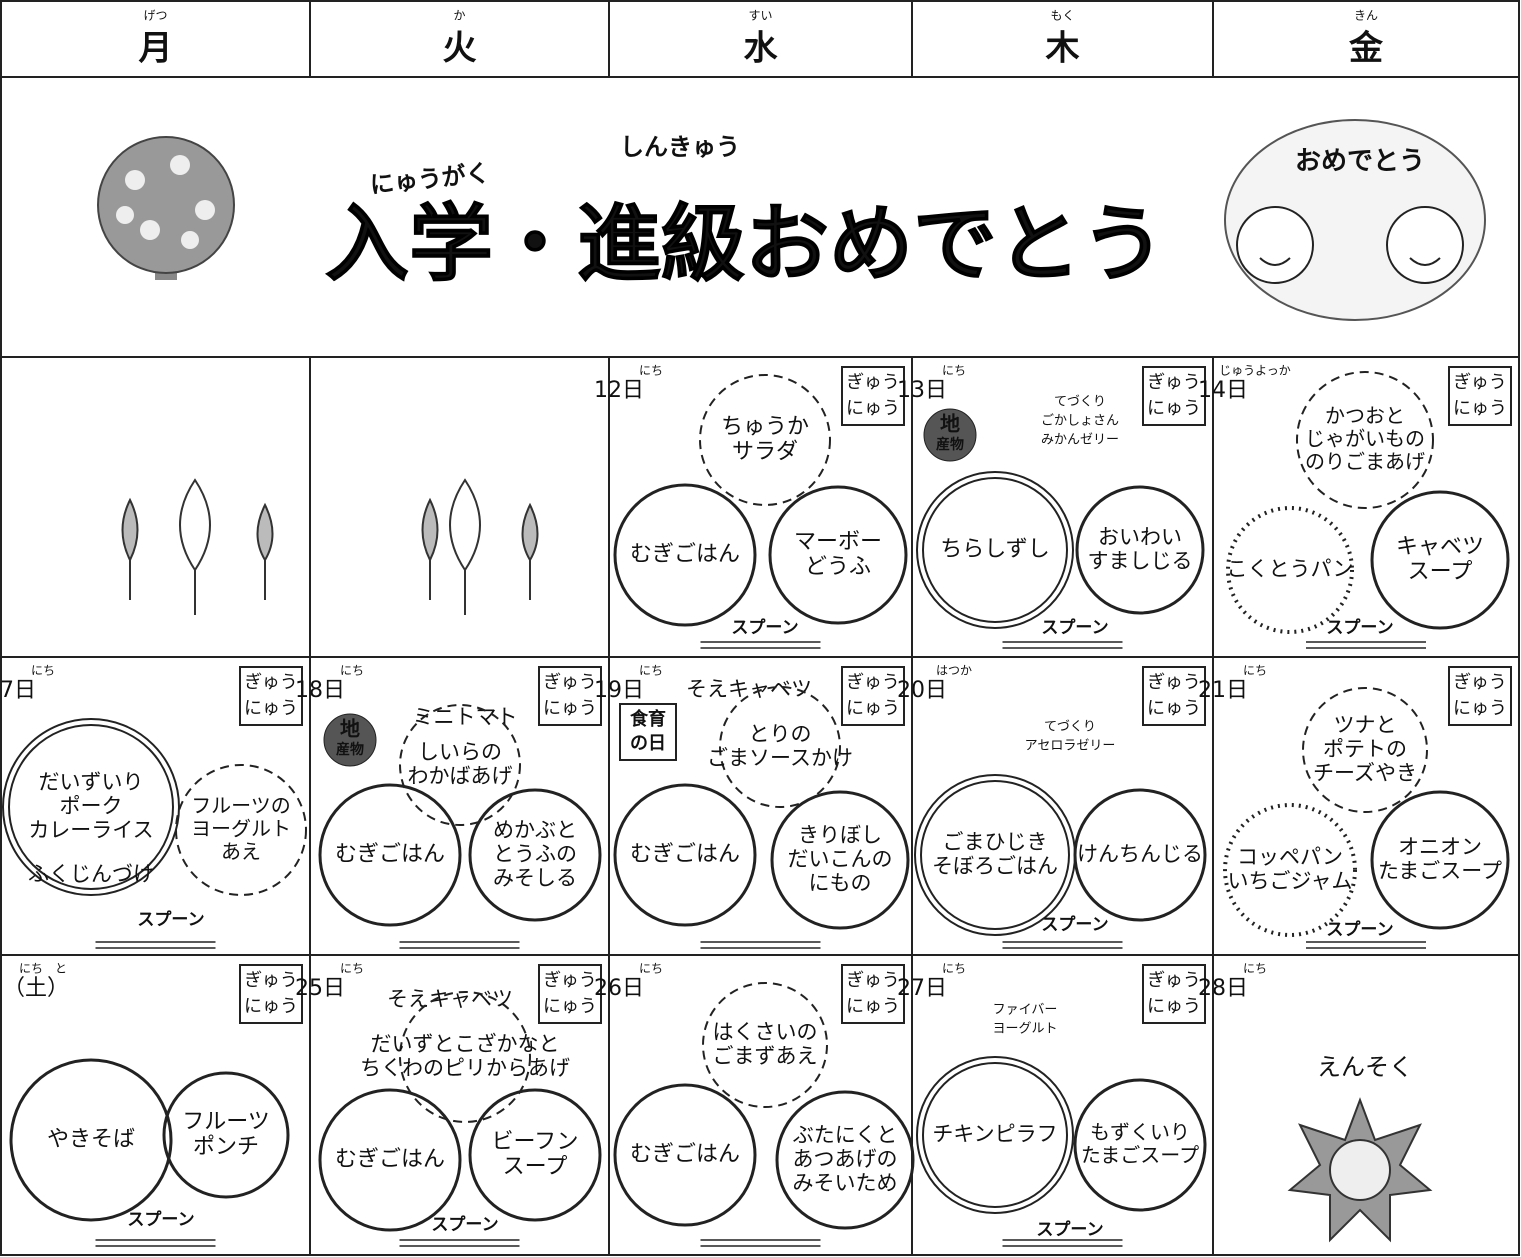  I want to click on dish-name: そえキャベツ, so click(749, 689).